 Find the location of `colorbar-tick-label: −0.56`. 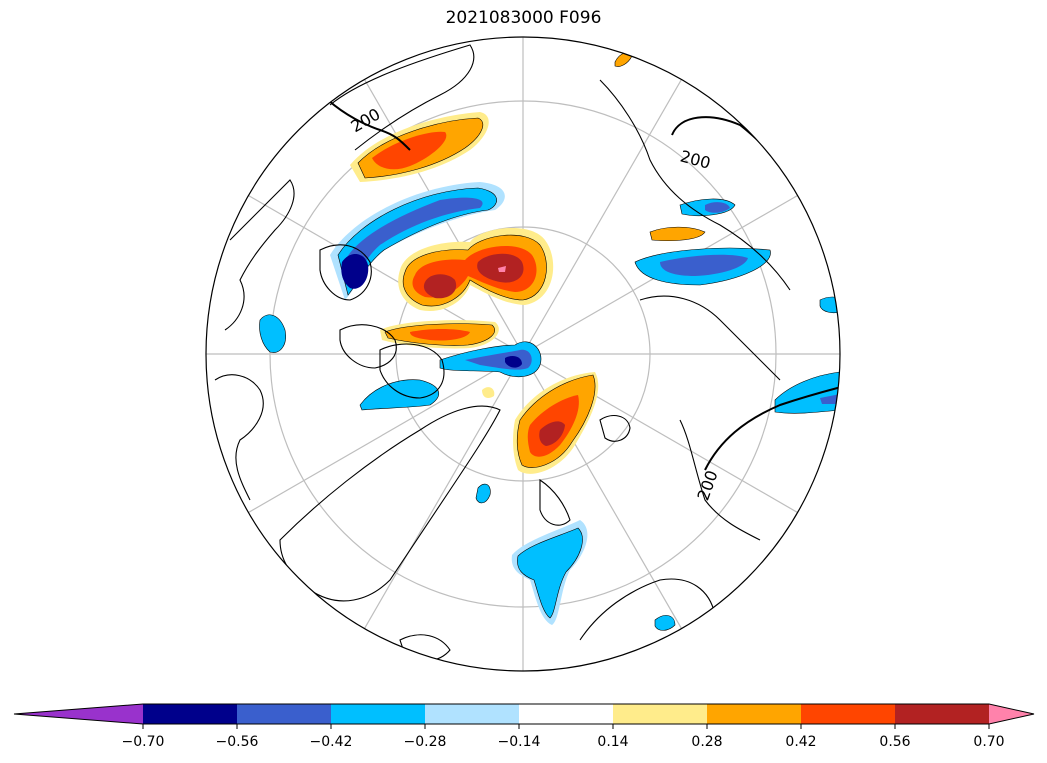

colorbar-tick-label: −0.56 is located at coordinates (237, 742).